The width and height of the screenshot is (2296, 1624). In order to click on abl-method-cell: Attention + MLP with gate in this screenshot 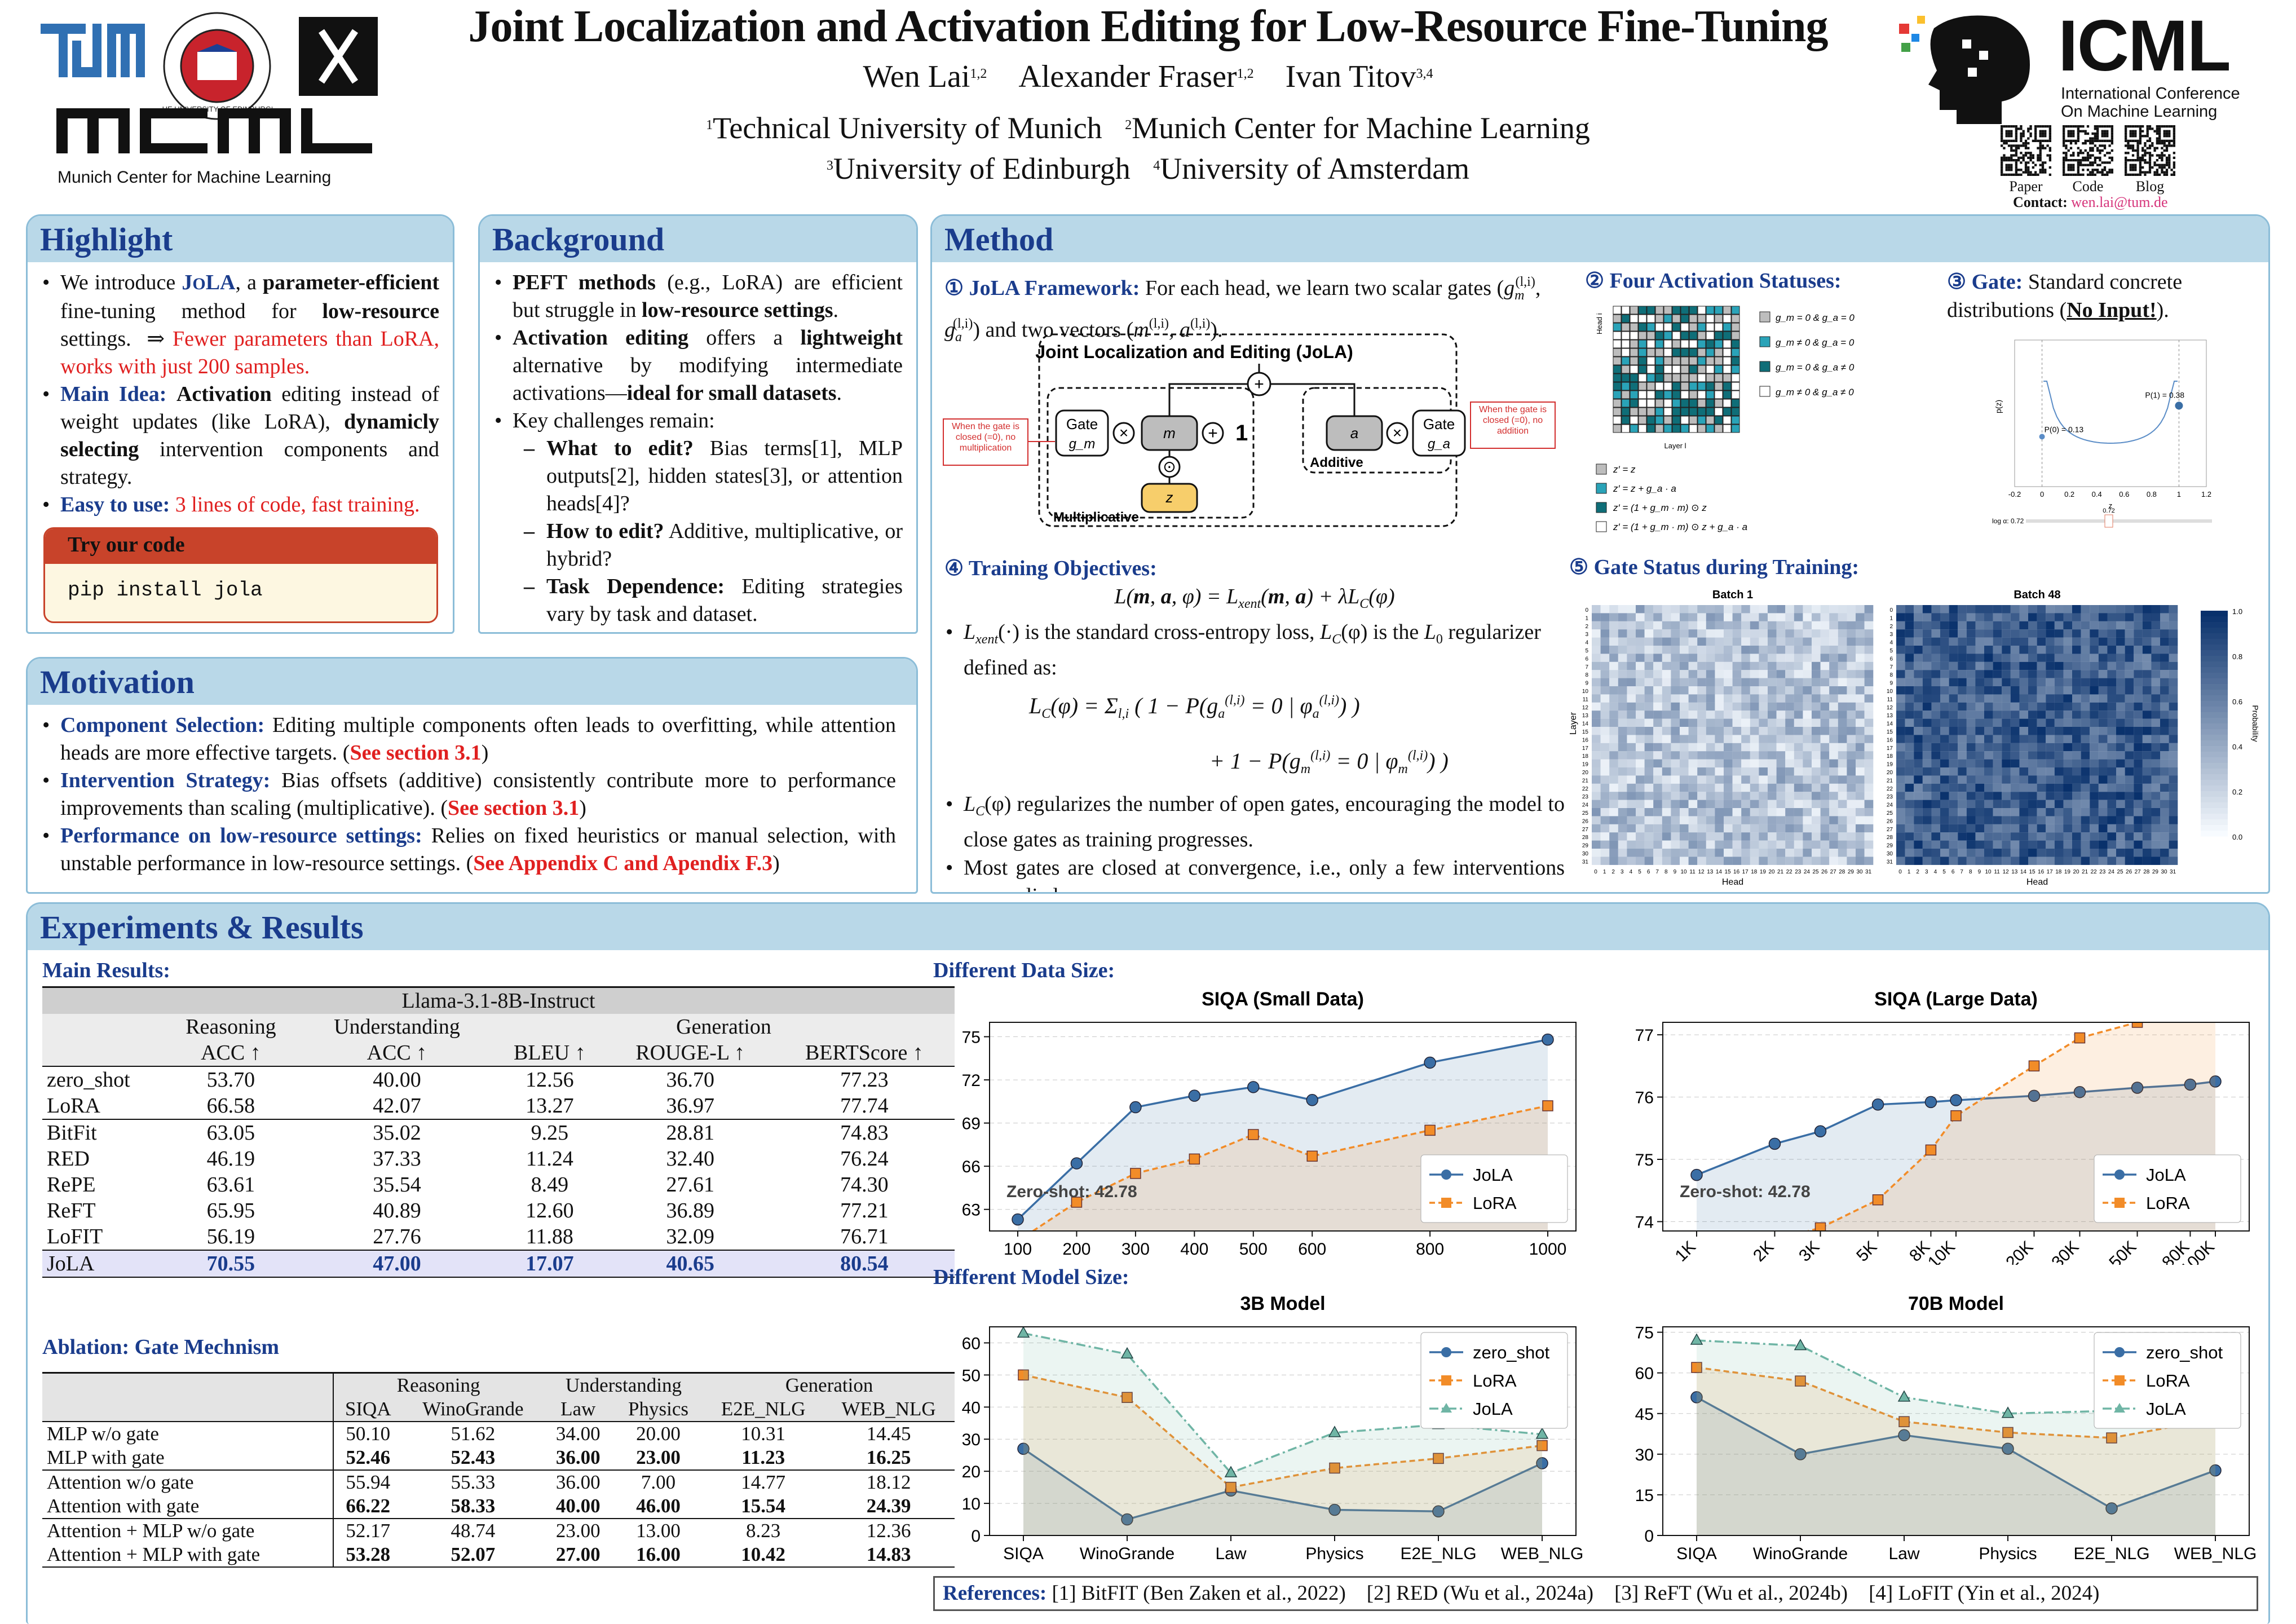, I will do `click(188, 1555)`.